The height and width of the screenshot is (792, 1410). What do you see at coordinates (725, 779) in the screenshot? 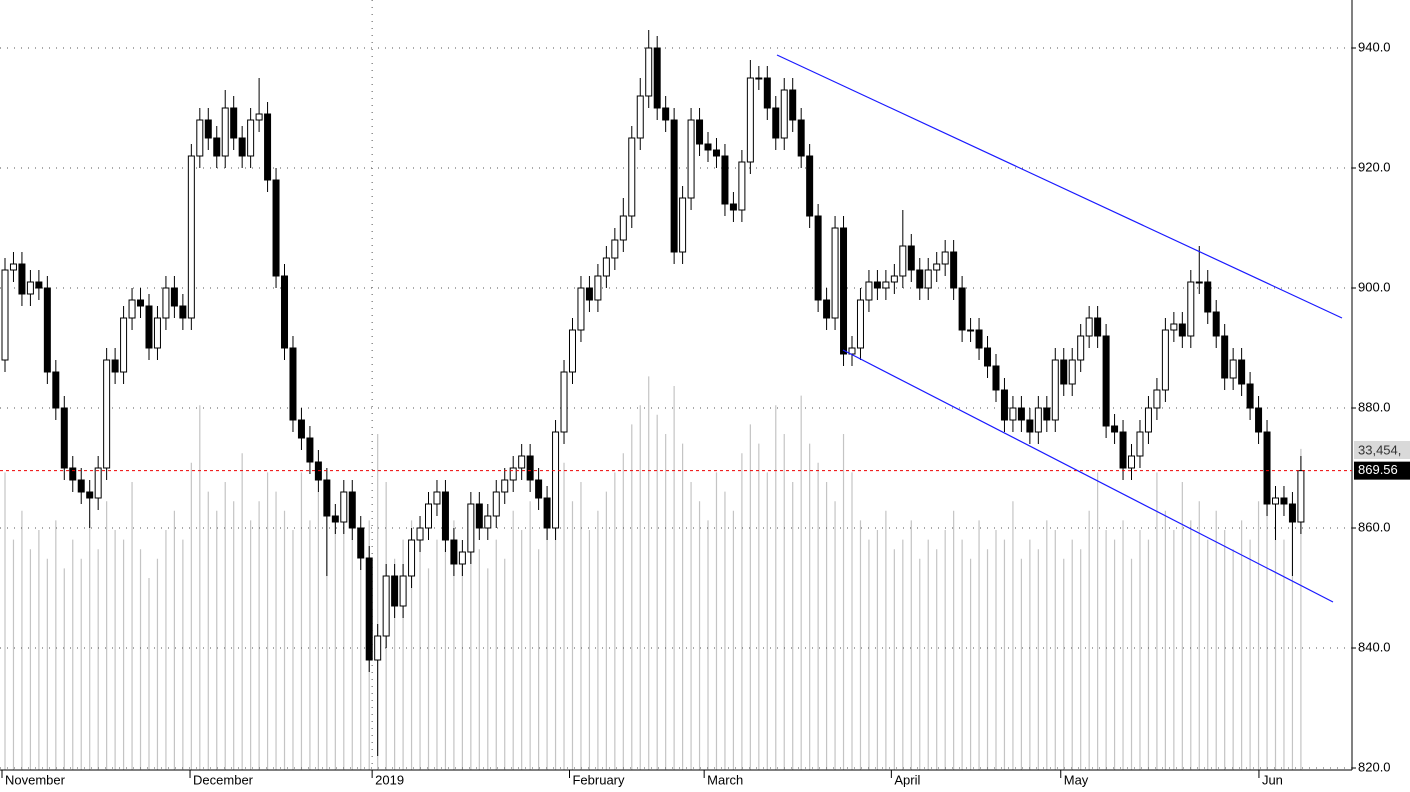
I see `x-tick-label: March` at bounding box center [725, 779].